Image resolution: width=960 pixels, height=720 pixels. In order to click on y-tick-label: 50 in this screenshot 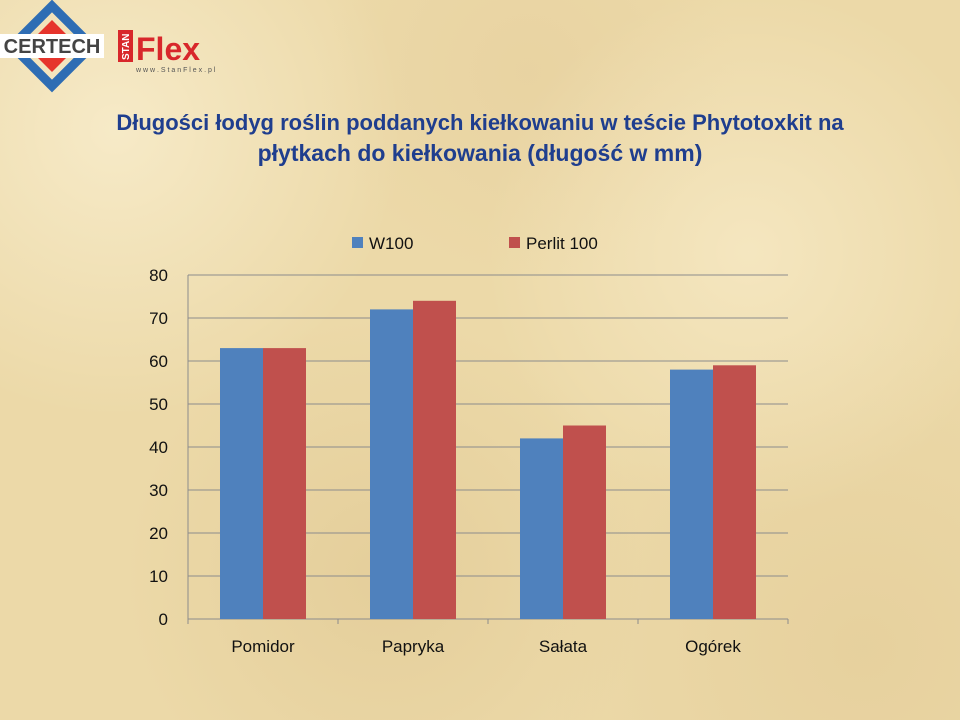, I will do `click(158, 404)`.